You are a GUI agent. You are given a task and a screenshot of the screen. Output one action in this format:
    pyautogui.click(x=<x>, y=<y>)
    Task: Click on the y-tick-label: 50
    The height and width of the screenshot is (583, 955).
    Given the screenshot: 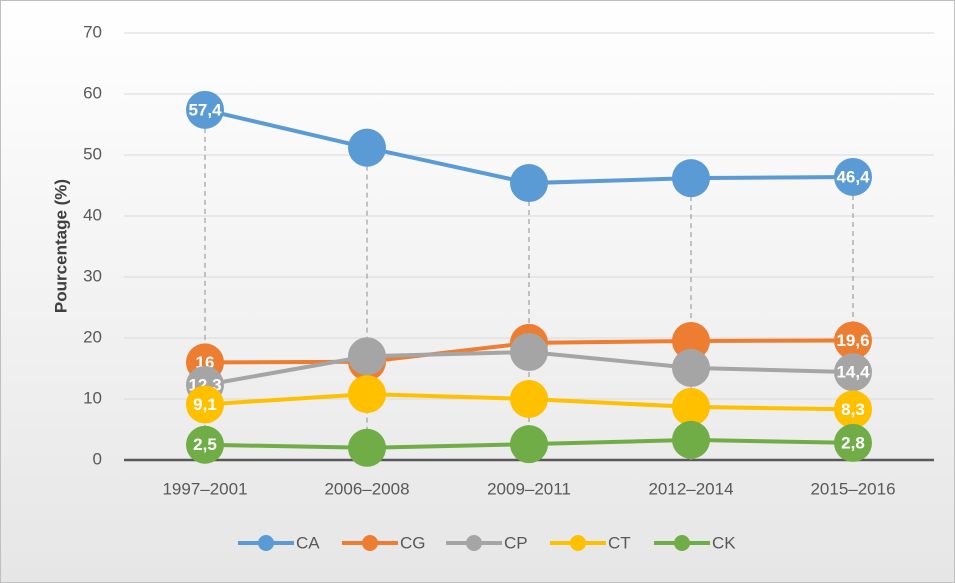 What is the action you would take?
    pyautogui.click(x=92, y=153)
    